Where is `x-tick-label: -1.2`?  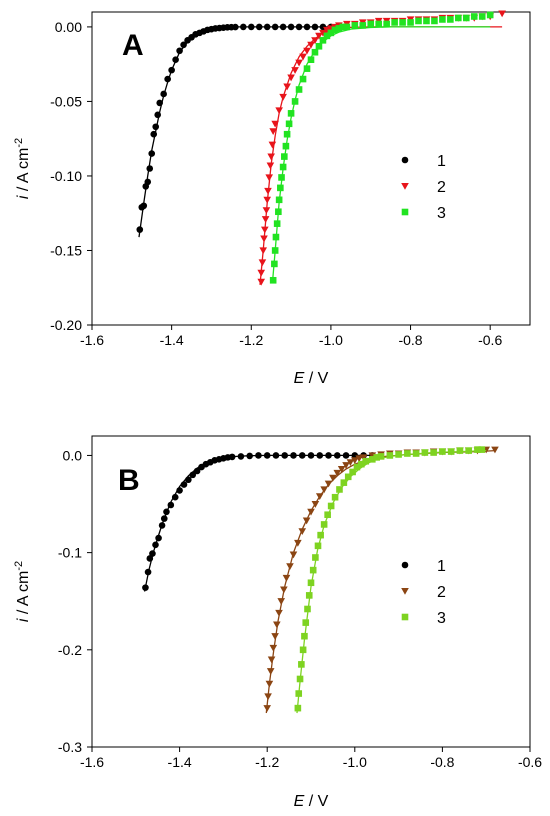
x-tick-label: -1.2 is located at coordinates (251, 340).